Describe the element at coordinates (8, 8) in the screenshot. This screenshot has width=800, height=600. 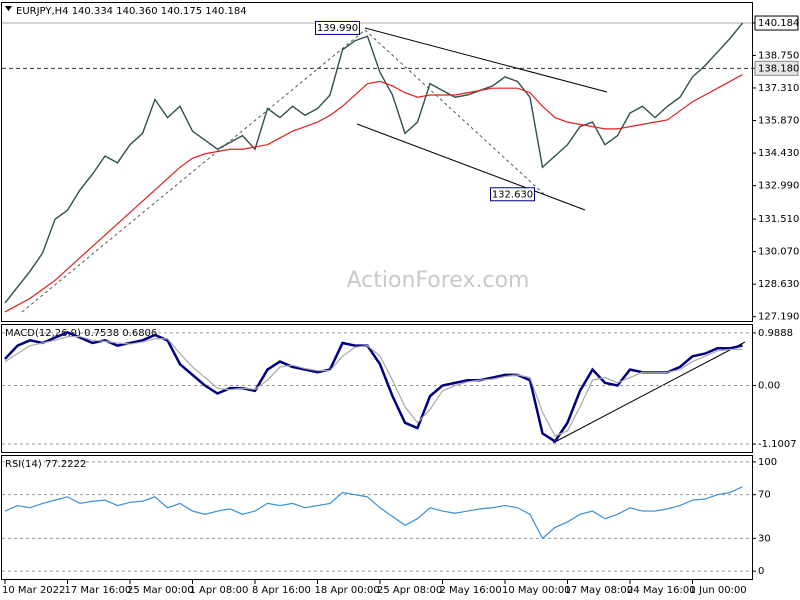
I see `panel-icon` at that location.